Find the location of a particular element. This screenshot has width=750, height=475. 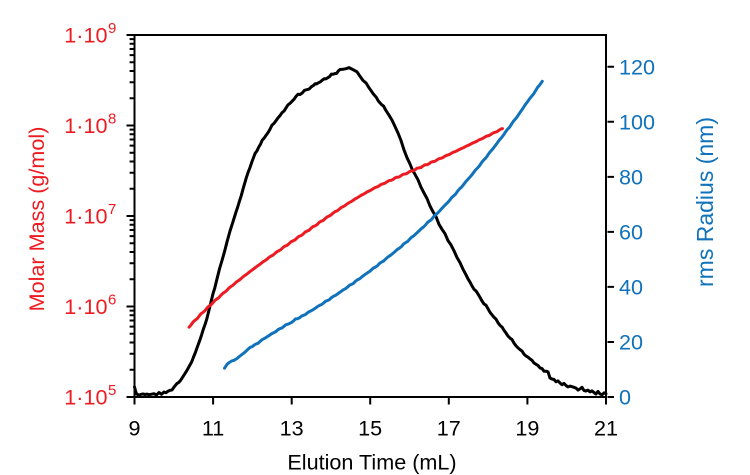

svg-text: 21 is located at coordinates (606, 428).